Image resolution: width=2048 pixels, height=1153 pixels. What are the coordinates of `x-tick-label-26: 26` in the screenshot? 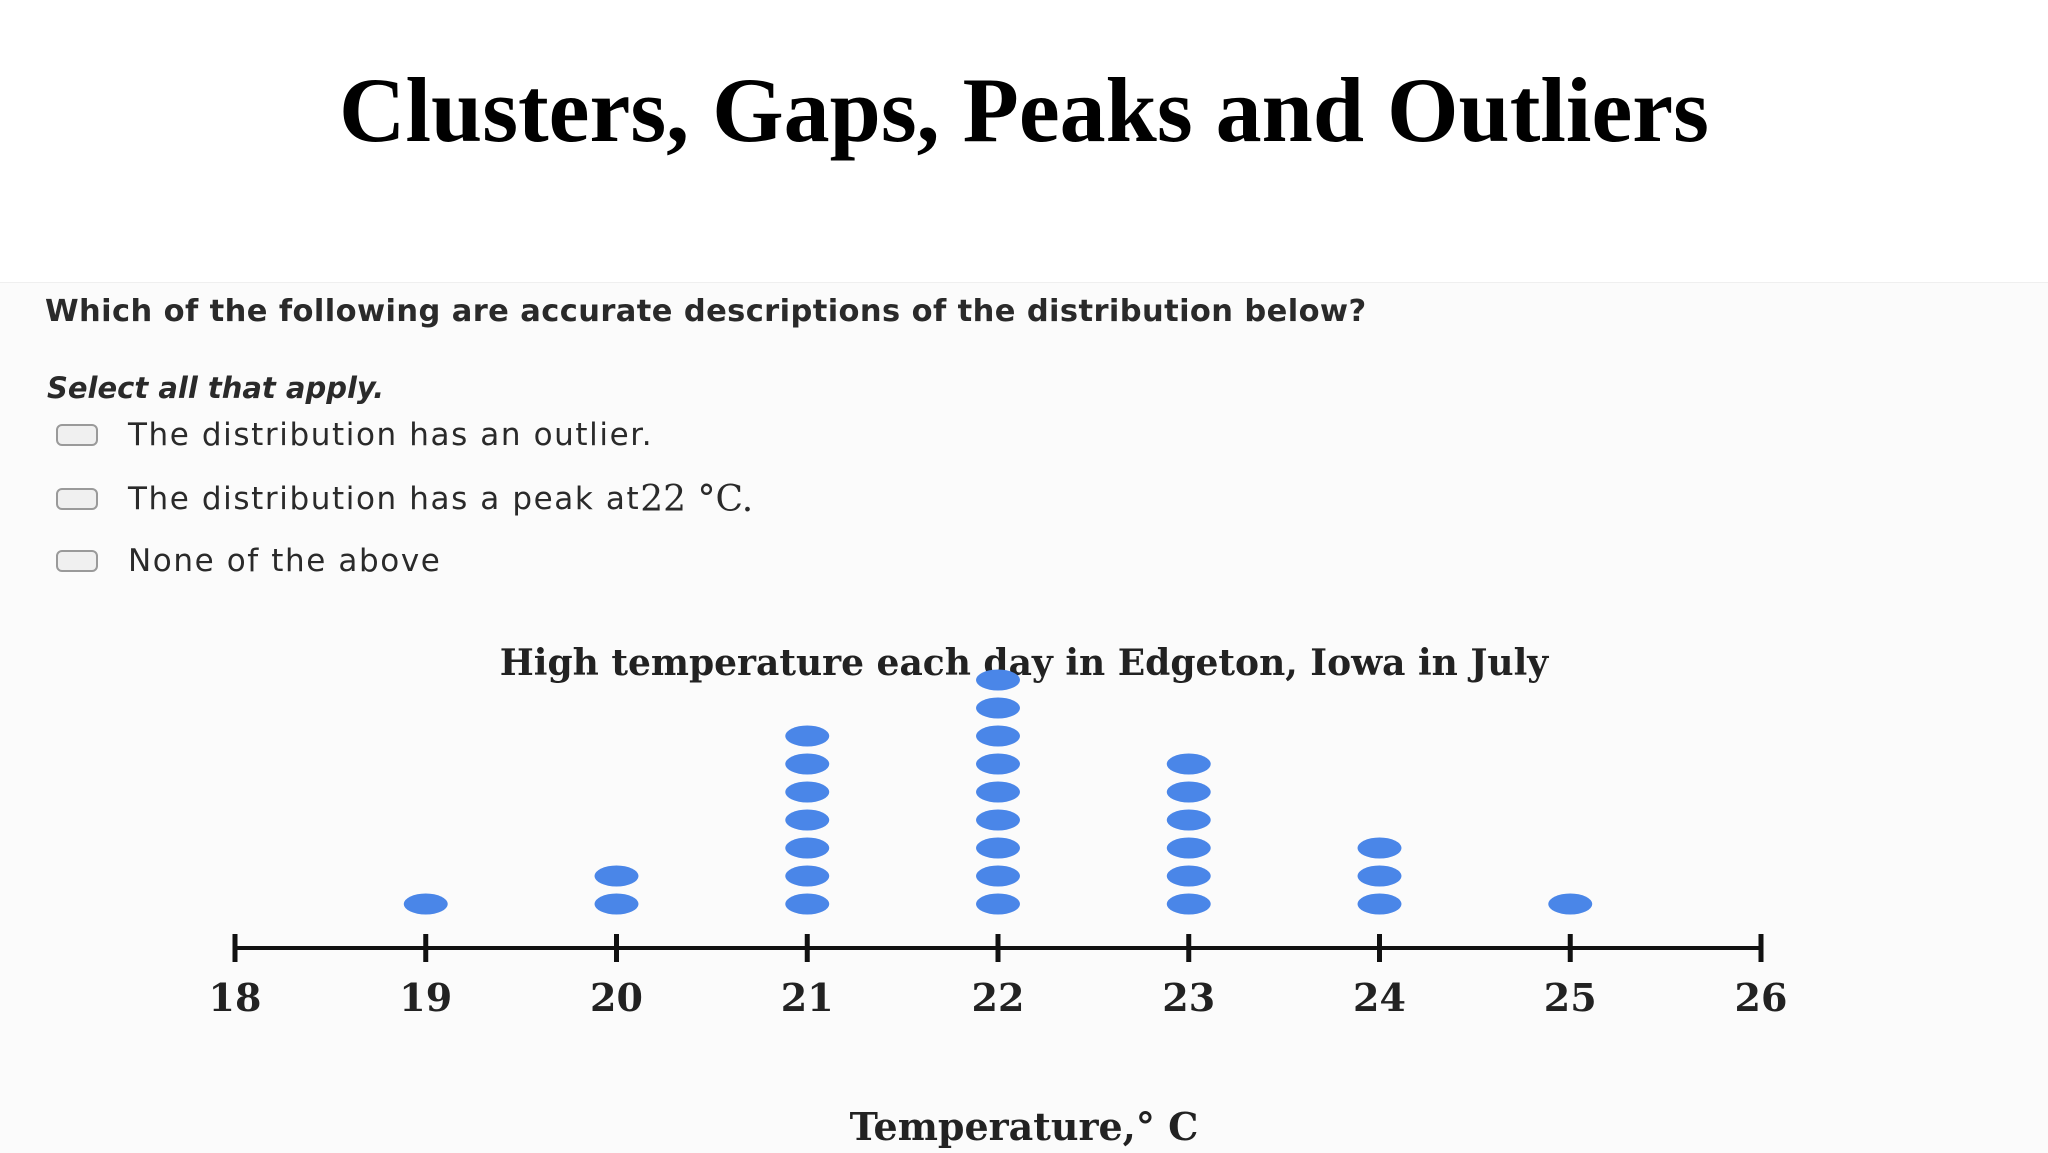 It's located at (1761, 997).